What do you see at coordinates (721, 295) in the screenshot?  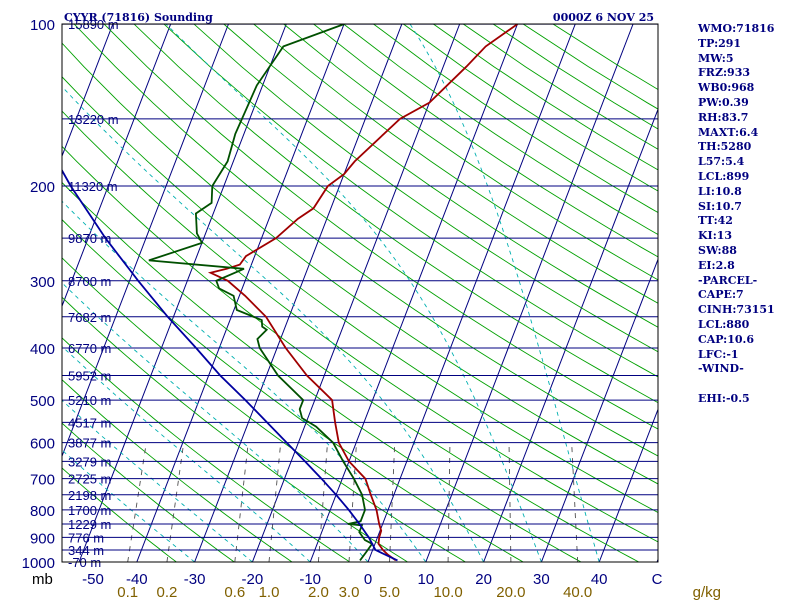 I see `index-value: CAPE:7` at bounding box center [721, 295].